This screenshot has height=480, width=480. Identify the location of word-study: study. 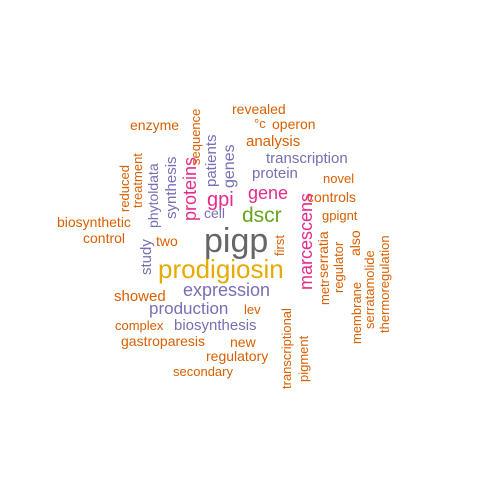
(146, 257).